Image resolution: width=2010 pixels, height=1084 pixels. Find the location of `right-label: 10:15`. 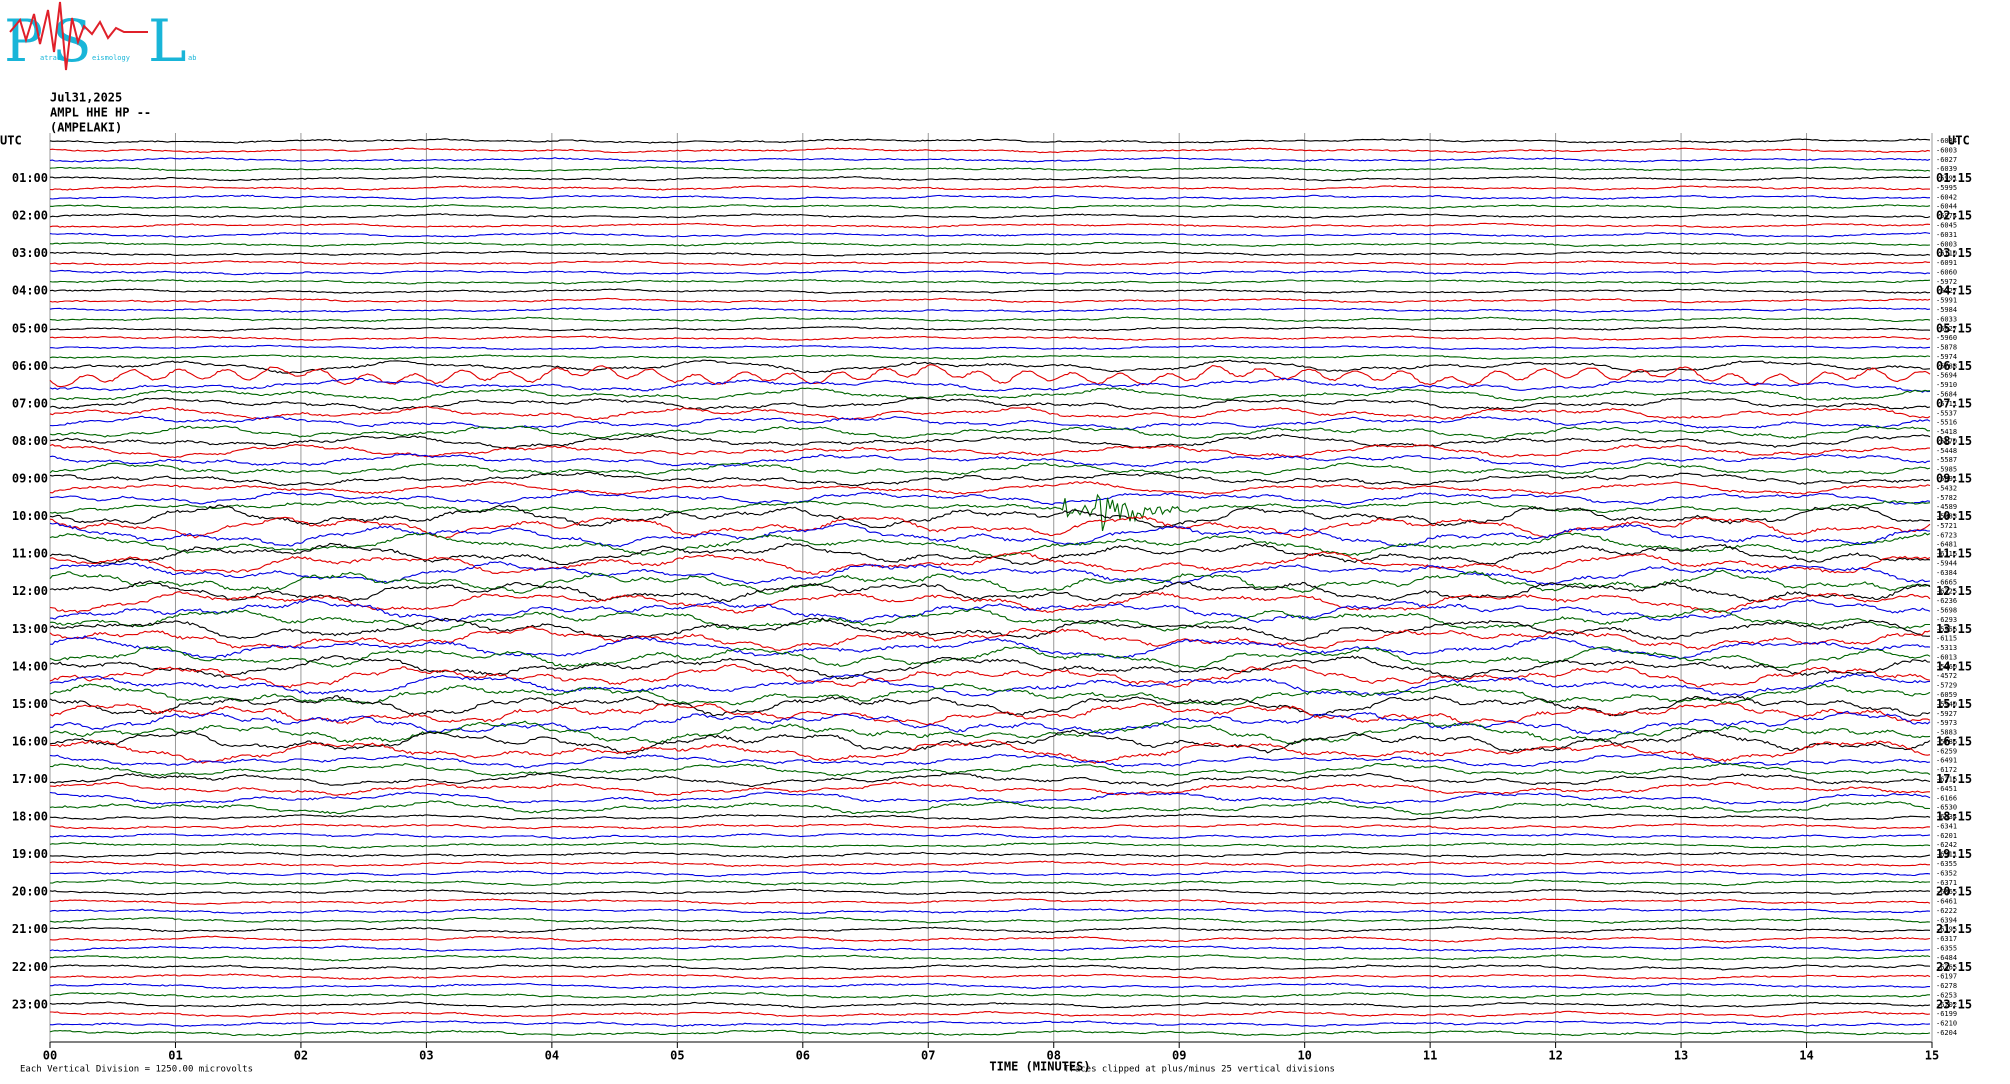

right-label: 10:15 is located at coordinates (1954, 516).